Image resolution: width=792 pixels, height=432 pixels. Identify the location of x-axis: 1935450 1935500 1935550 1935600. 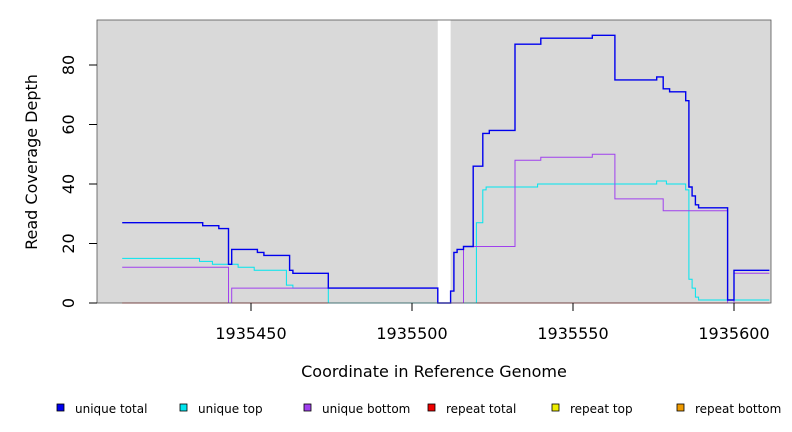
(492, 323).